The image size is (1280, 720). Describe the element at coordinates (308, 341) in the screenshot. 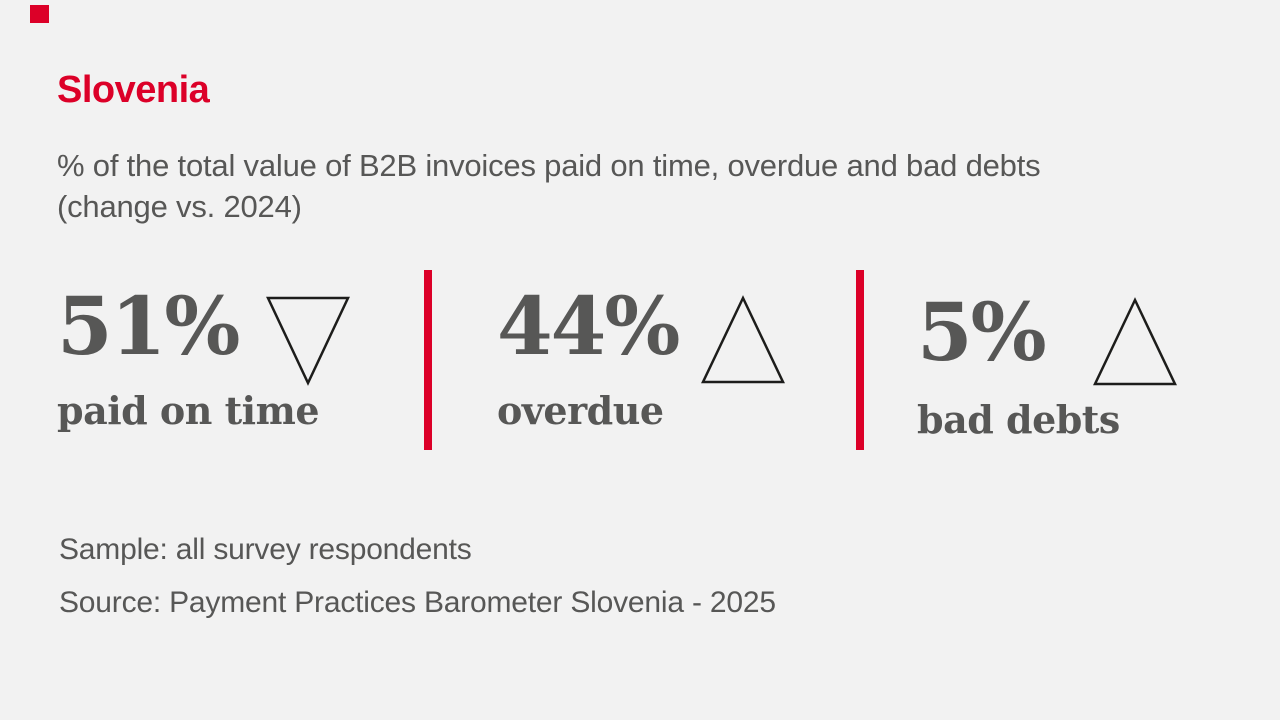

I see `triangle-down-icon` at that location.